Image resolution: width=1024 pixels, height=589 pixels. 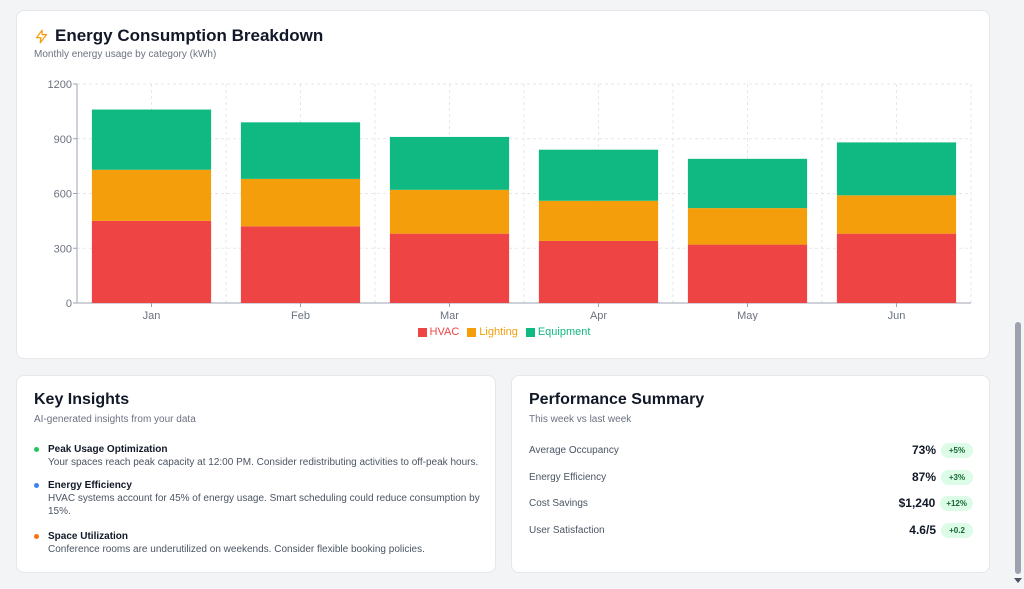 I want to click on chart-legend: HVAC Lighting Equipment, so click(x=504, y=332).